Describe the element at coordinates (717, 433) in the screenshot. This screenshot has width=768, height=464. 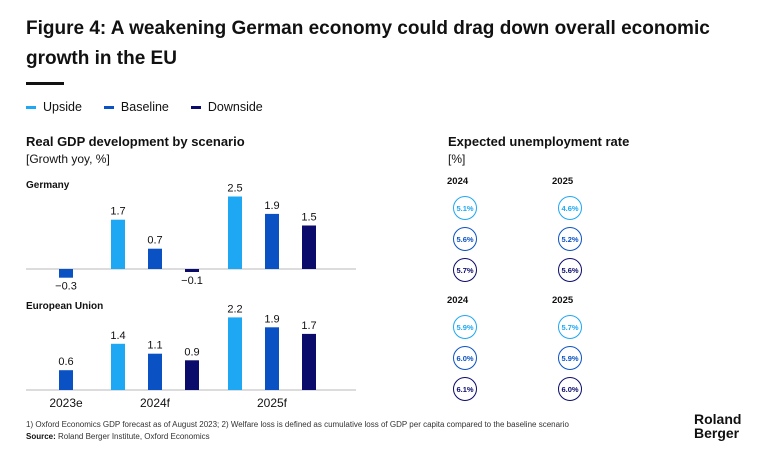
I see `logo-line-2: Berger` at that location.